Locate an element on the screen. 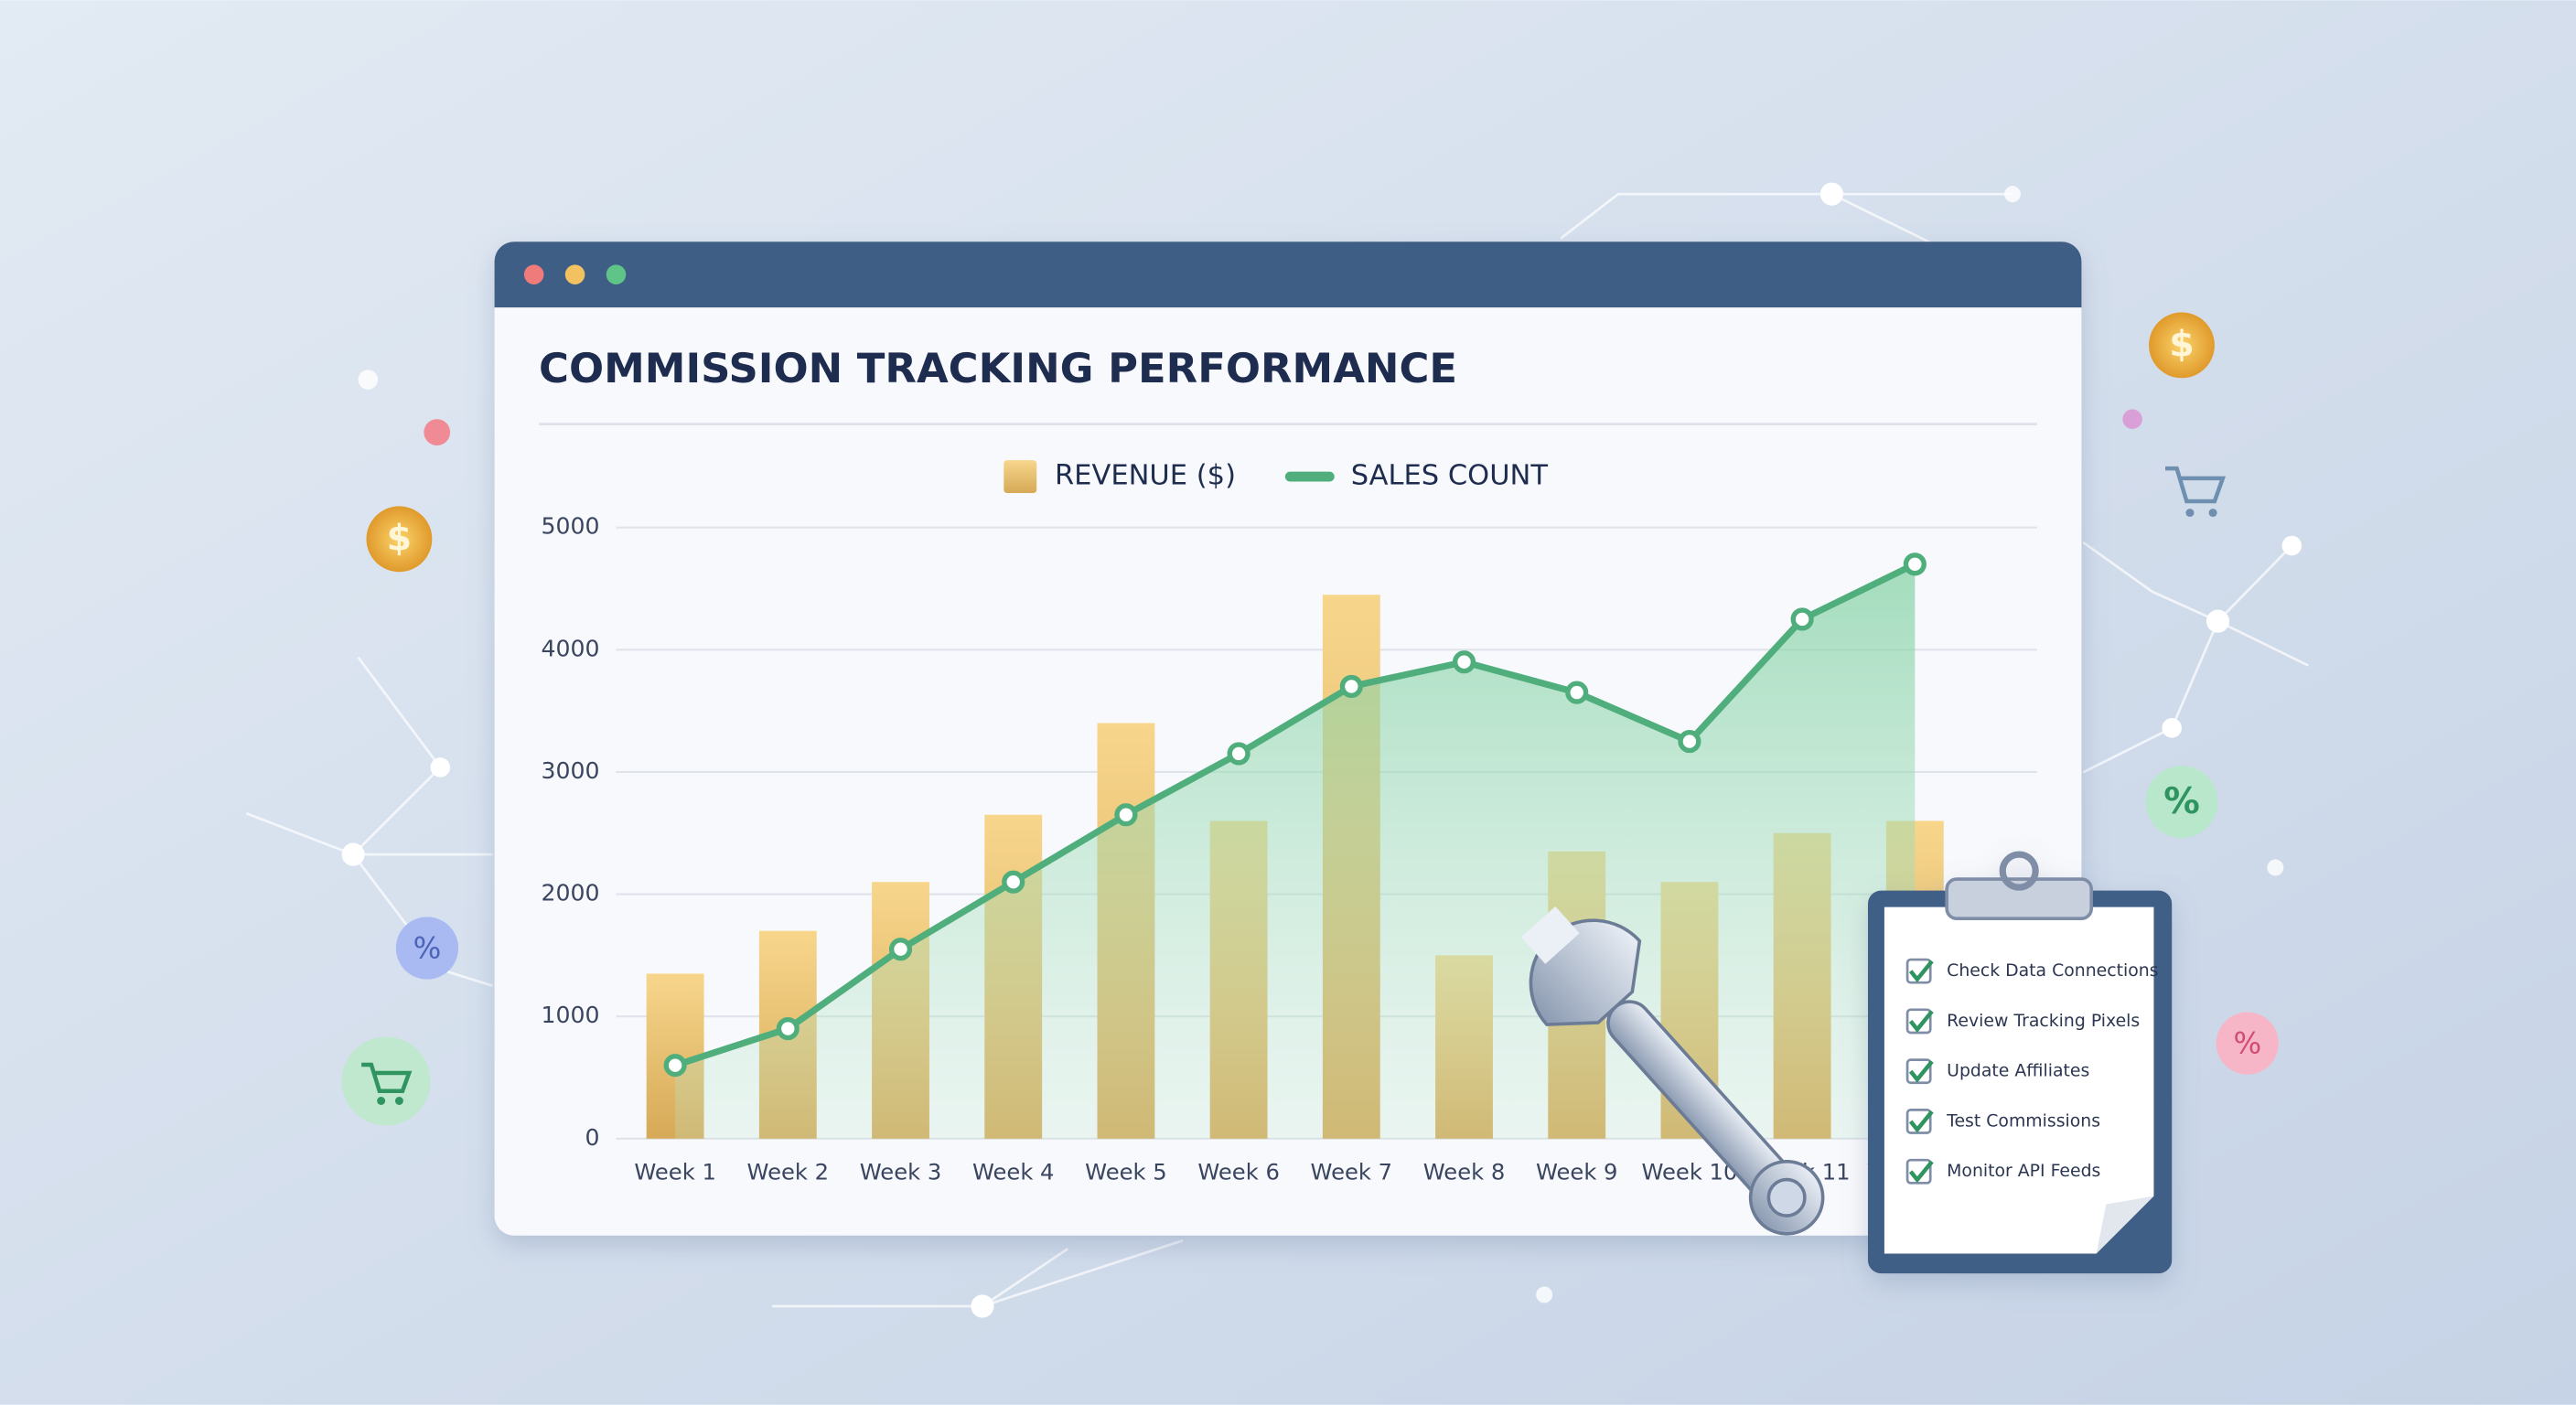 The height and width of the screenshot is (1405, 2576). x-tick-label: Week 4 is located at coordinates (1013, 1172).